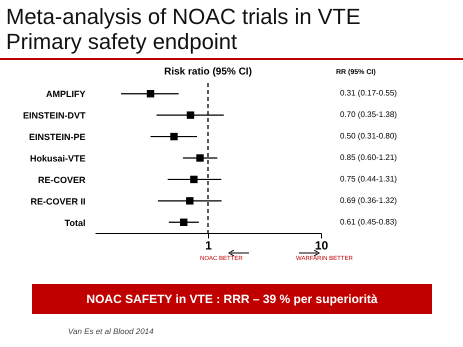 Image resolution: width=463 pixels, height=347 pixels. What do you see at coordinates (54, 115) in the screenshot?
I see `y-tick-label: EINSTEIN-DVT` at bounding box center [54, 115].